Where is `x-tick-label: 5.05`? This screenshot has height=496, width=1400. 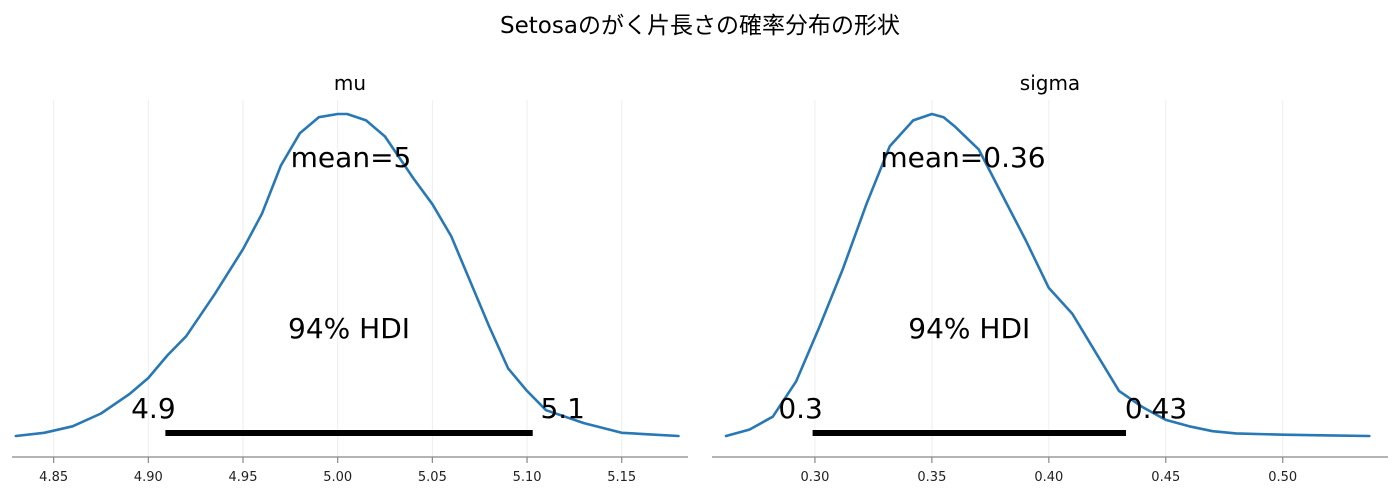 x-tick-label: 5.05 is located at coordinates (432, 477).